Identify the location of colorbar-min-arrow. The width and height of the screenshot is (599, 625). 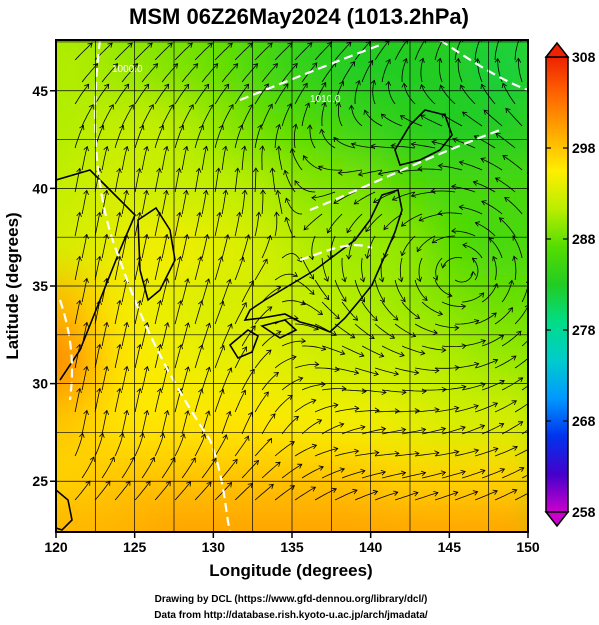
(557, 519).